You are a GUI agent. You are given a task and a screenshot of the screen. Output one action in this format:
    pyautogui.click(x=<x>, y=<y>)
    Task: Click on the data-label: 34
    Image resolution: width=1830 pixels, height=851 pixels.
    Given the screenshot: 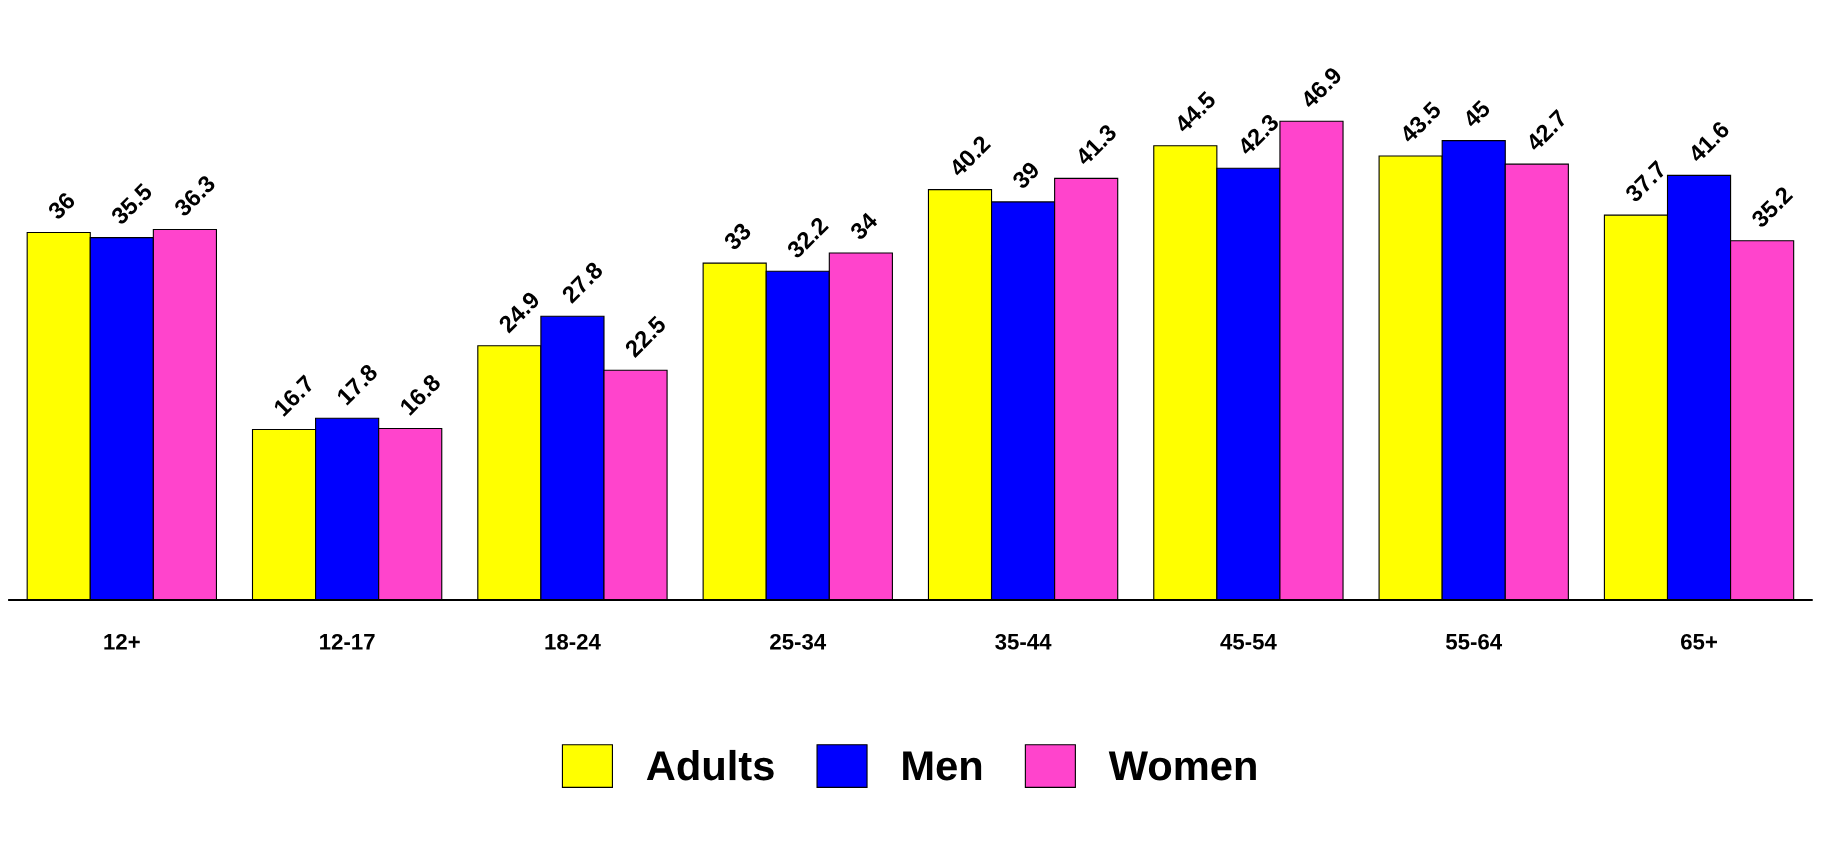 What is the action you would take?
    pyautogui.click(x=863, y=226)
    